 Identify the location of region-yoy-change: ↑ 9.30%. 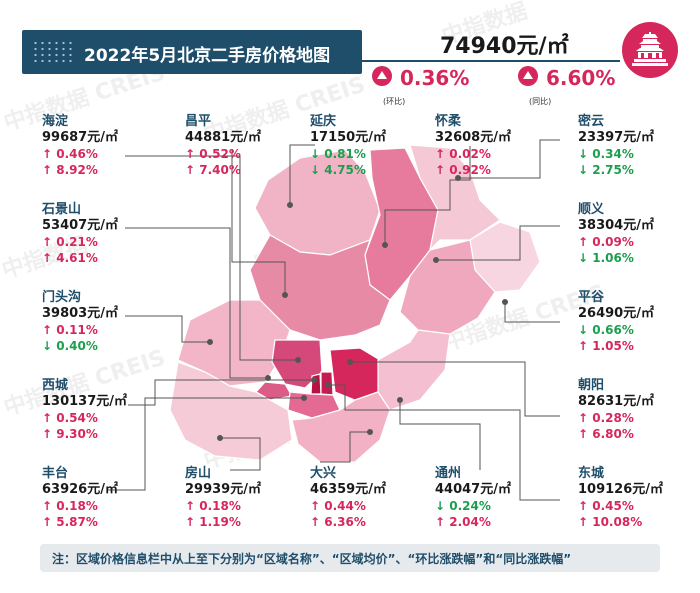
(70, 434).